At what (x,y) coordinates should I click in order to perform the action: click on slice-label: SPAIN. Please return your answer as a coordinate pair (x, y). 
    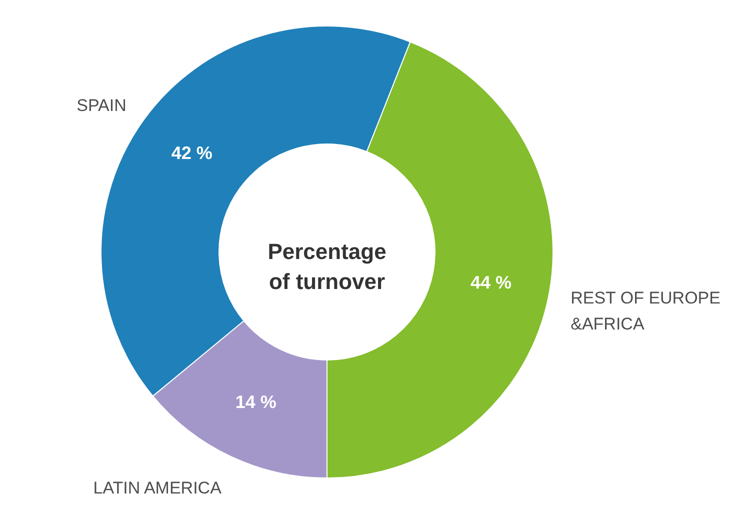
    Looking at the image, I should click on (101, 106).